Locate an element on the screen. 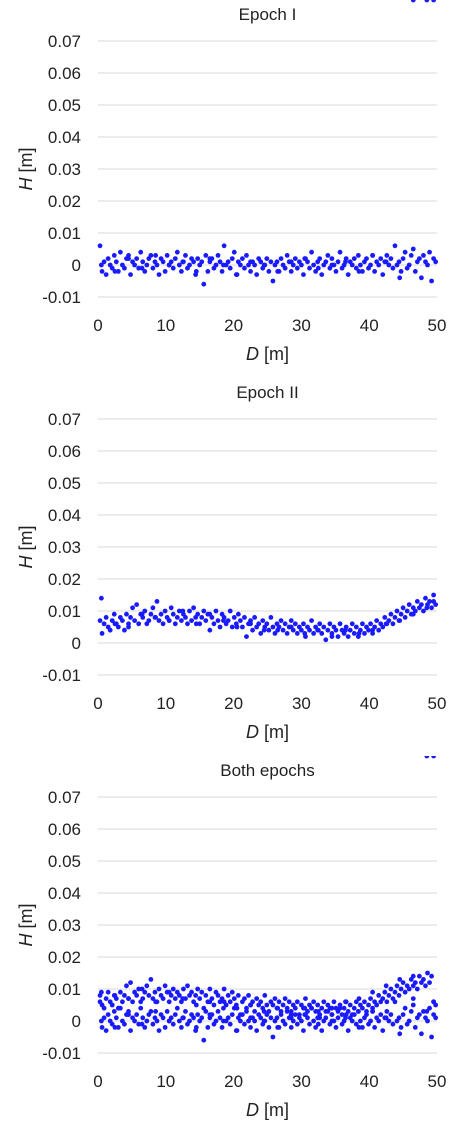 The image size is (474, 1134). y-tick-label: -0.01 is located at coordinates (61, 1053).